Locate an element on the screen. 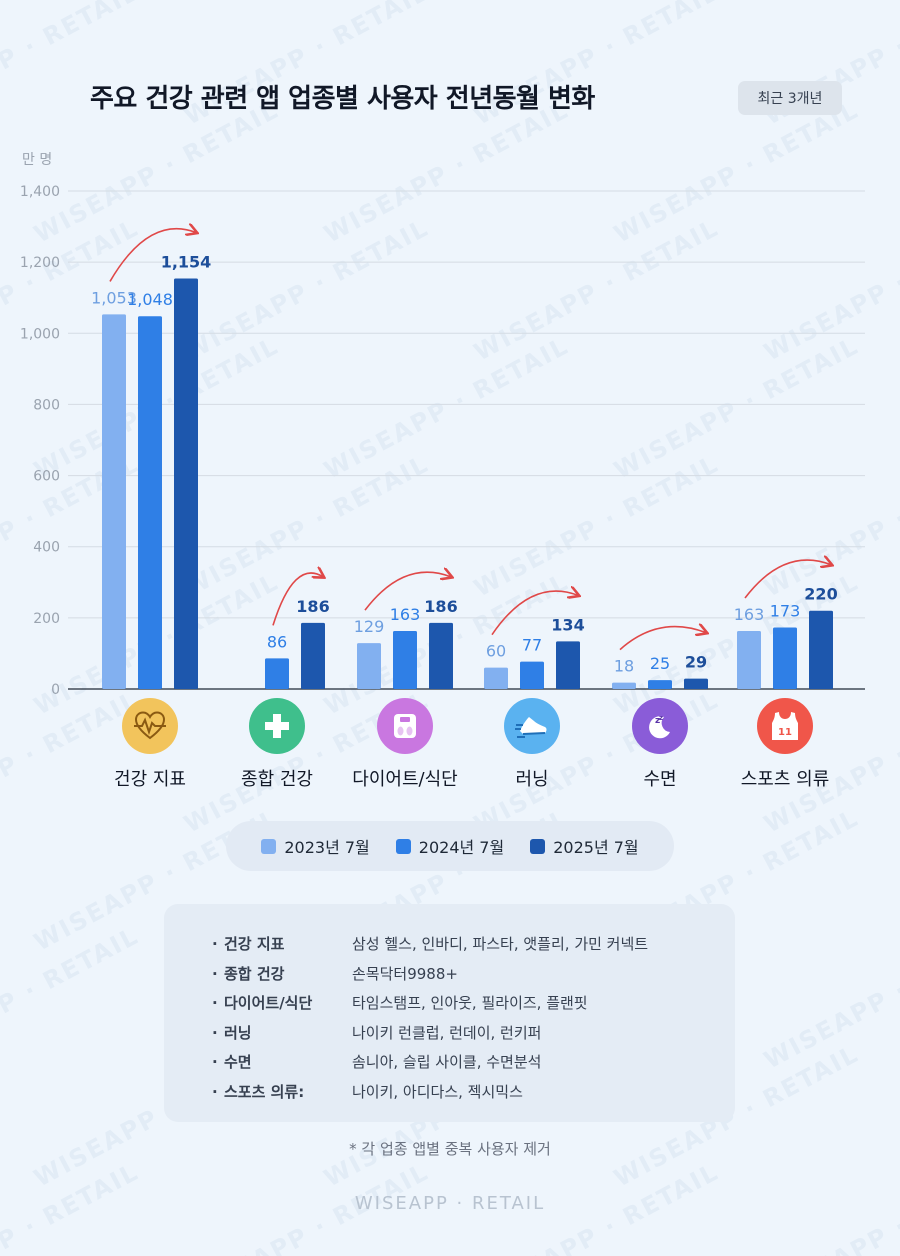  legend-label-2024: 2024년 7월 is located at coordinates (461, 847).